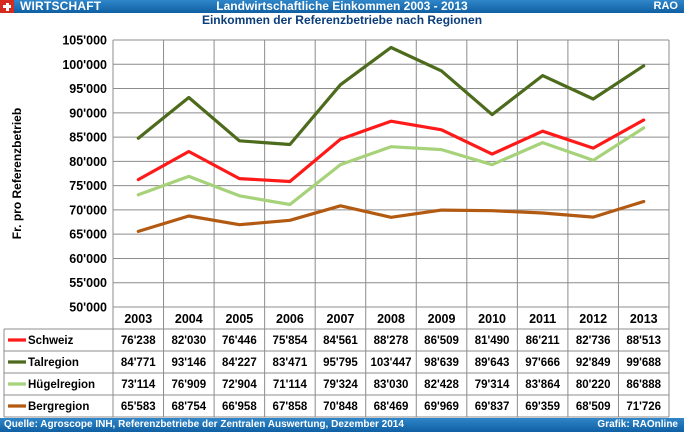 This screenshot has width=684, height=432. What do you see at coordinates (138, 363) in the screenshot?
I see `data-label: 84'771` at bounding box center [138, 363].